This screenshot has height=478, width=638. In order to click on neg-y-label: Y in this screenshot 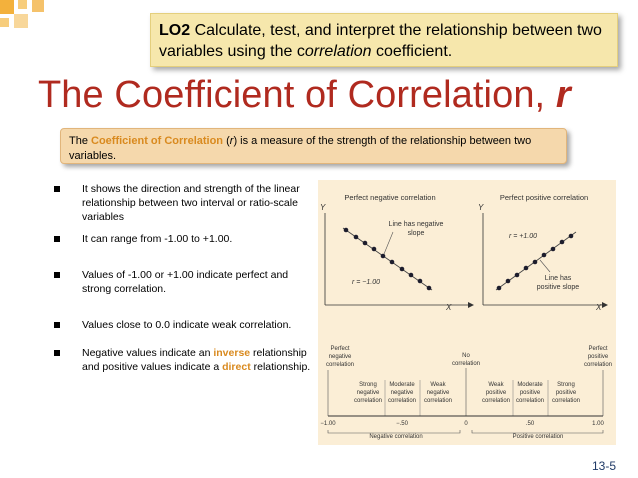, I will do `click(323, 207)`.